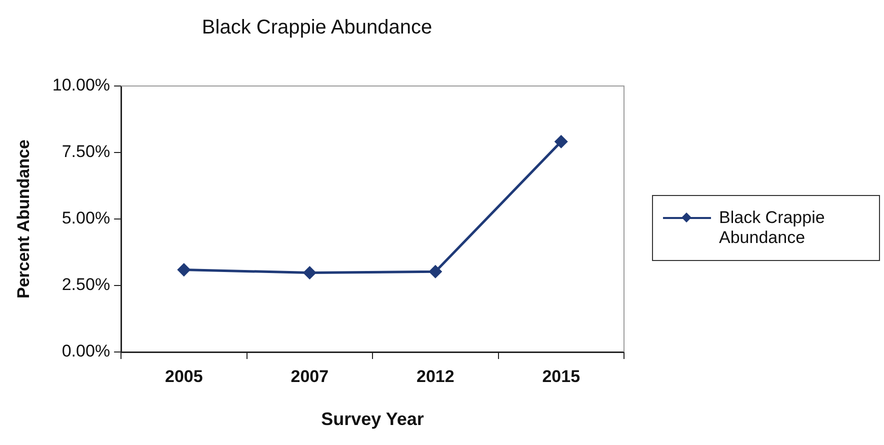 The height and width of the screenshot is (445, 884). I want to click on chart-title: Black Crappie Abundance, so click(317, 27).